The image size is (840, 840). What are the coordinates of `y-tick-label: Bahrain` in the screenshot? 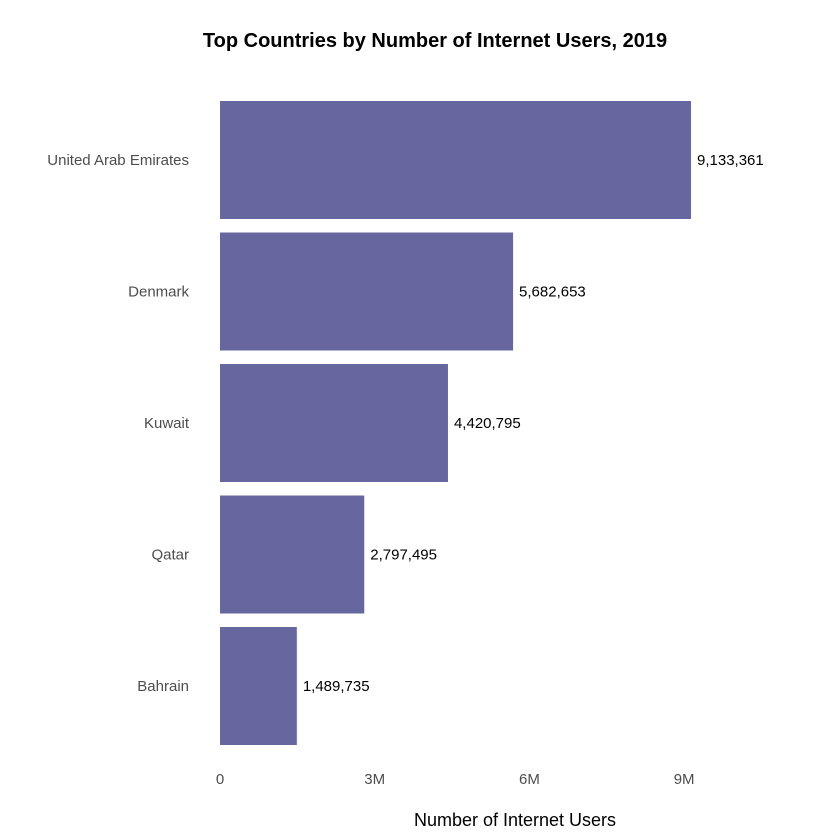 It's located at (163, 686).